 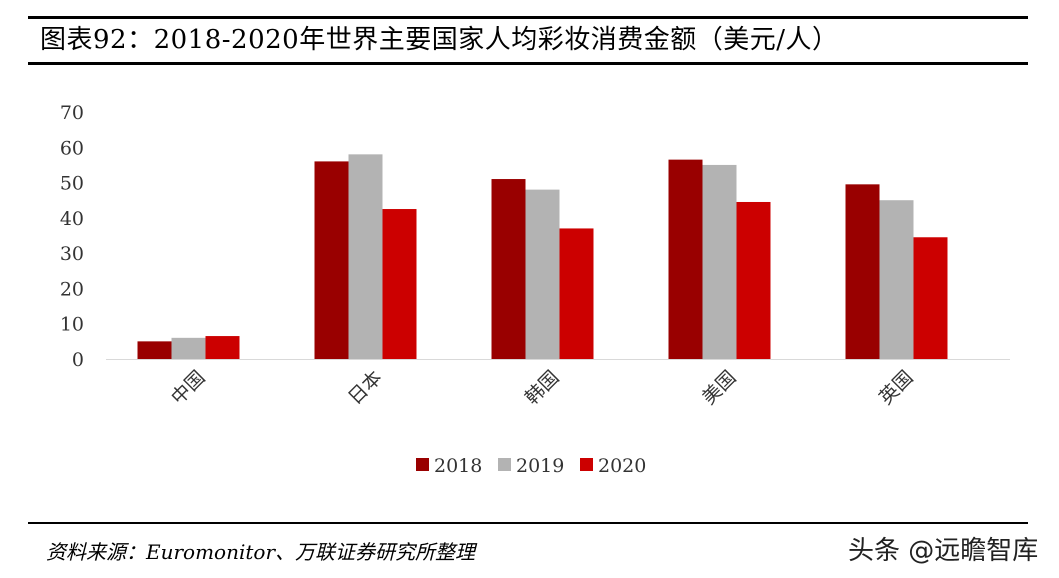 I want to click on figure-title: 图表92：2018-2020年世界主要国家人均彩妆消费金额（美元/人）, so click(x=439, y=40).